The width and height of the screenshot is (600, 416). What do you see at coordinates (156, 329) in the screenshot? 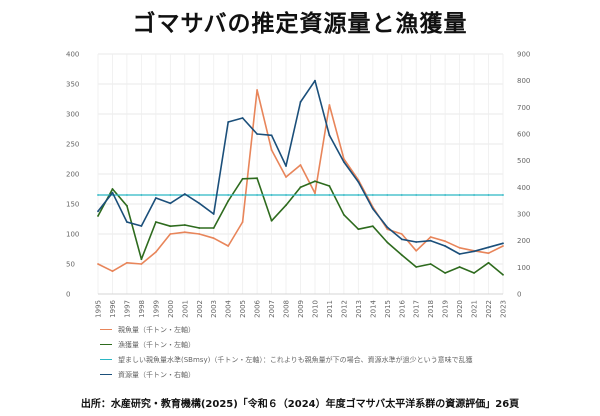
I see `legend-label: 親魚量（千トン・左軸）` at bounding box center [156, 329].